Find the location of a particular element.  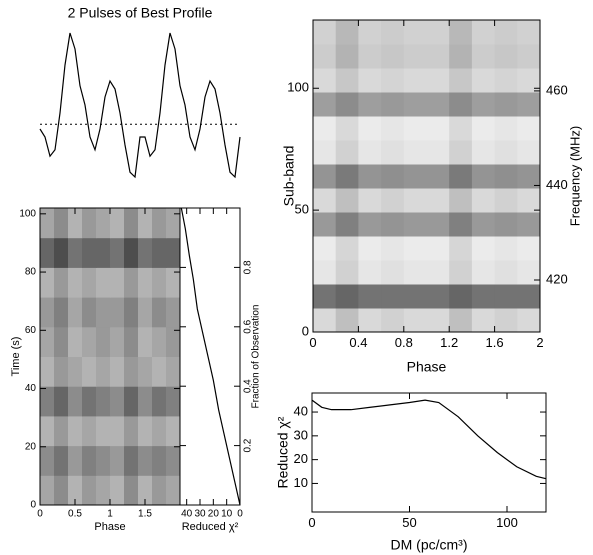

y-tick-label: 20 is located at coordinates (301, 458).